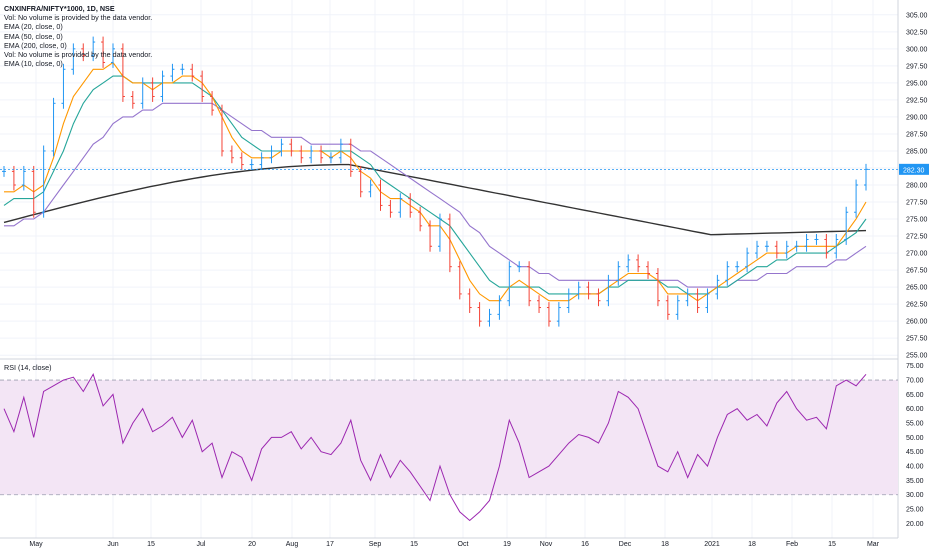 The width and height of the screenshot is (932, 555). I want to click on rsi-tick-label: 40.00, so click(915, 467).